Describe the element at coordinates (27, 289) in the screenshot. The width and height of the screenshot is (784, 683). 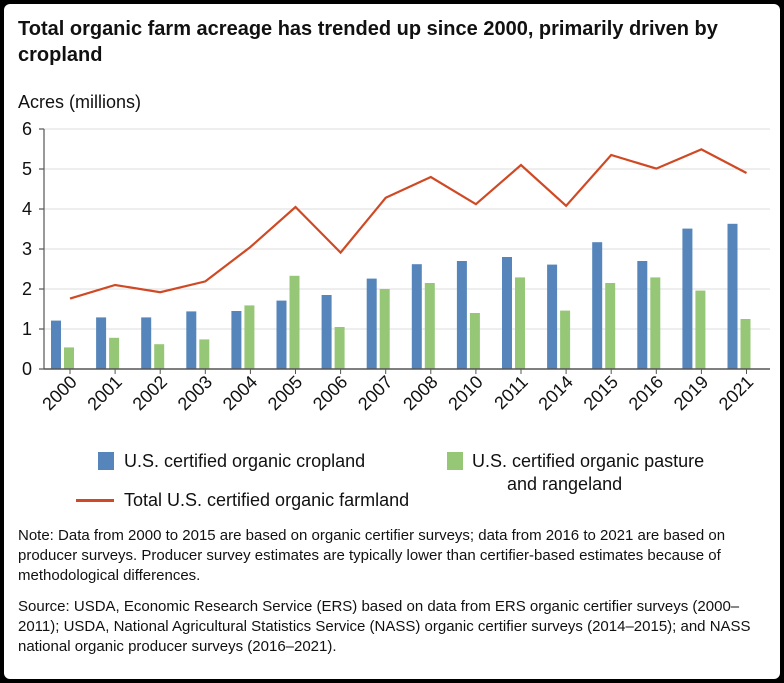
I see `y-tick-label: 2` at that location.